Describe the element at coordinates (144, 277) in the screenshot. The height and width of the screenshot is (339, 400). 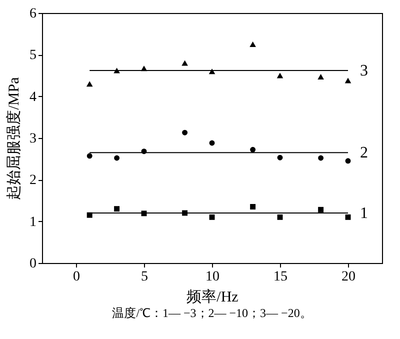
I see `x-tick-label: 5` at that location.